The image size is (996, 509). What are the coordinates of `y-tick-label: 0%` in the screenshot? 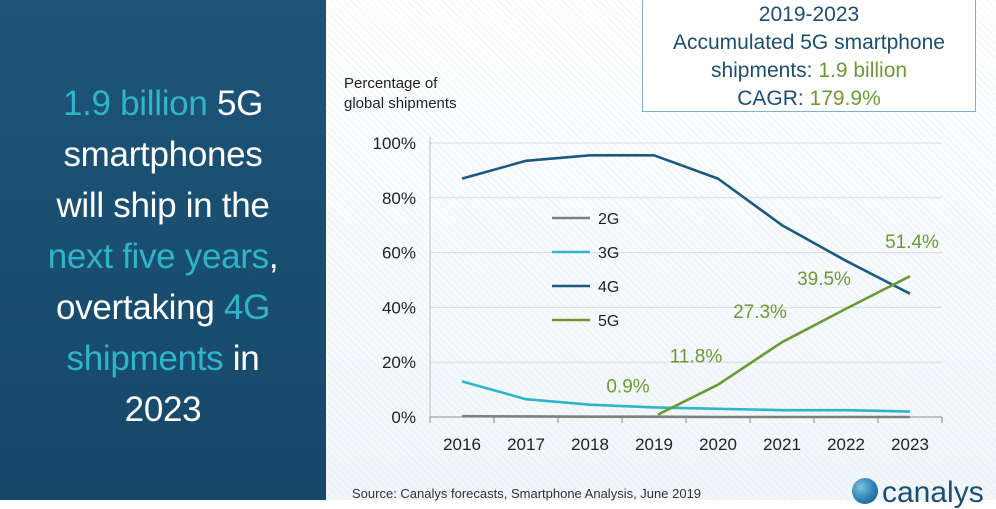 It's located at (403, 417).